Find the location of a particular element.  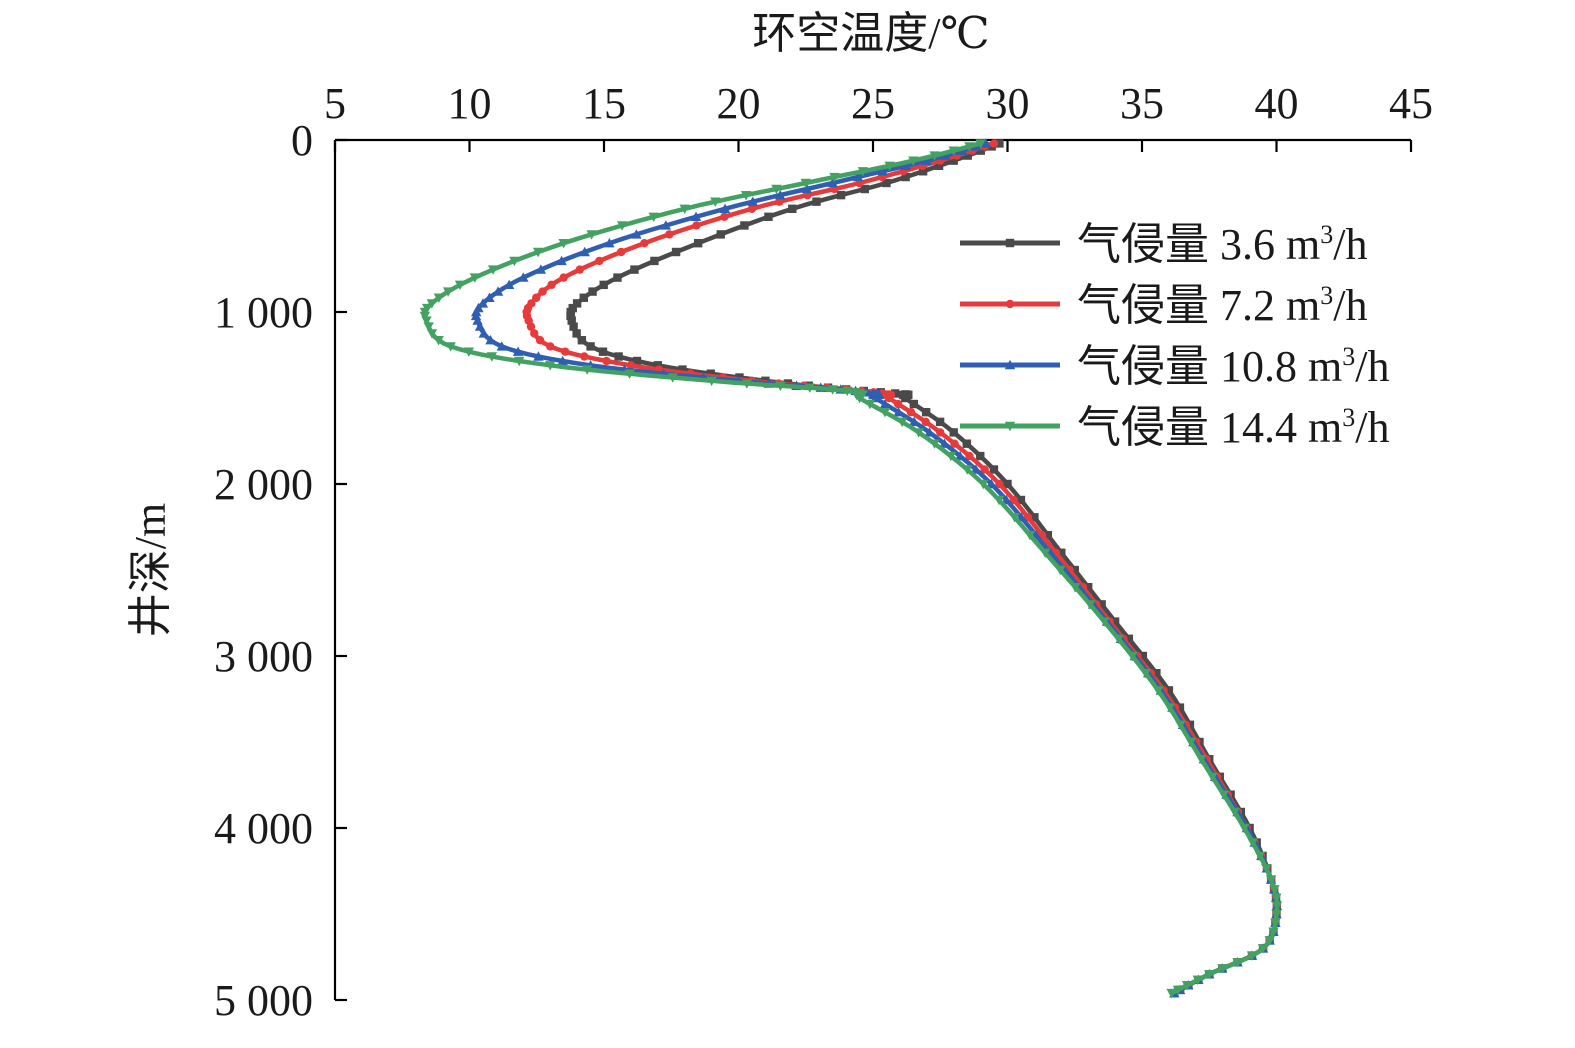

legend-item: 气侵量 3.6 m3/h is located at coordinates (1163, 244).